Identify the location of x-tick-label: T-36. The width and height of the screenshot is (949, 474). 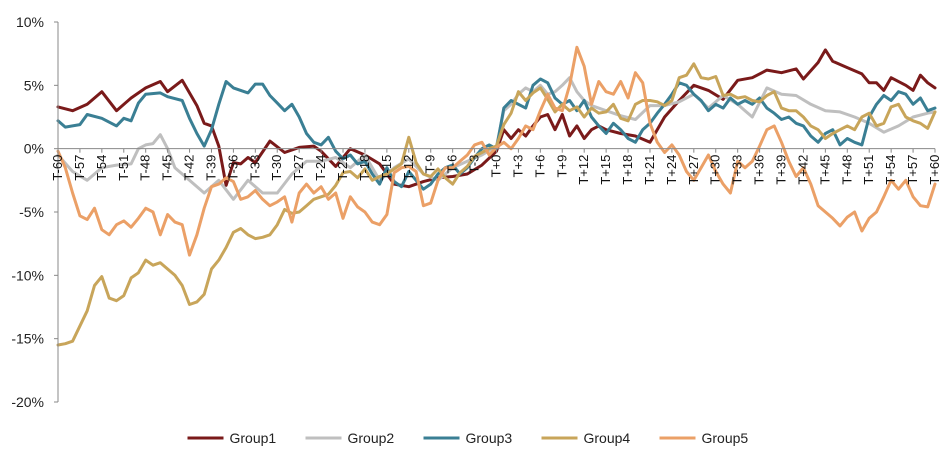
(232, 168).